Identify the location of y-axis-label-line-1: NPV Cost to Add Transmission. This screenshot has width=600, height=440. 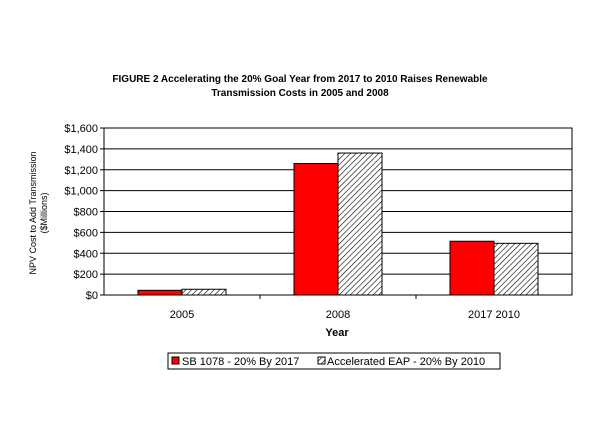
(33, 212).